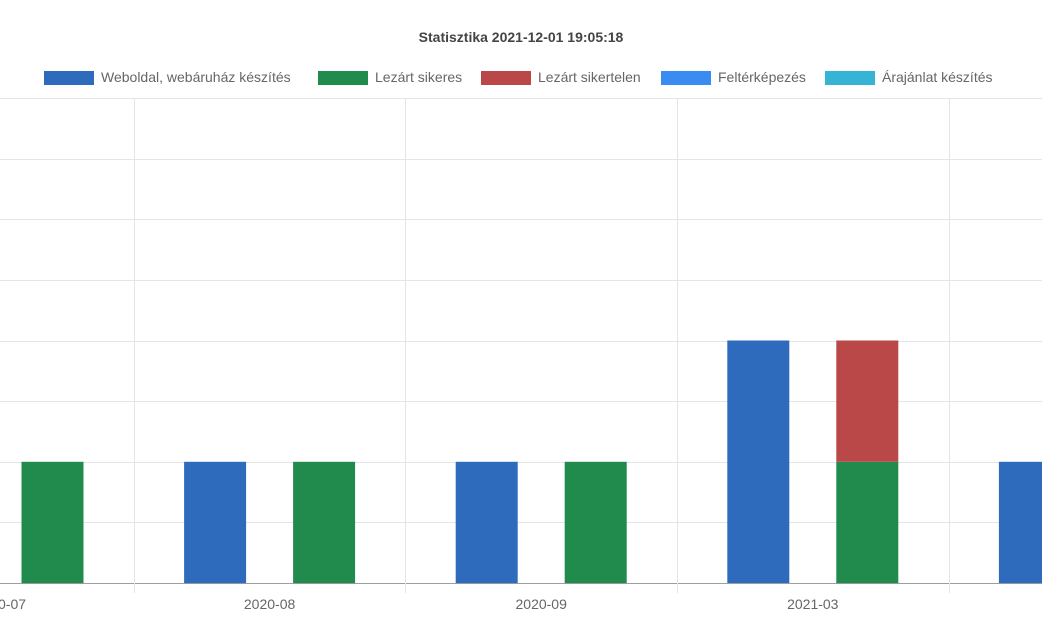 This screenshot has height=632, width=1042. What do you see at coordinates (686, 78) in the screenshot?
I see `legend-swatch-felterkepezes` at bounding box center [686, 78].